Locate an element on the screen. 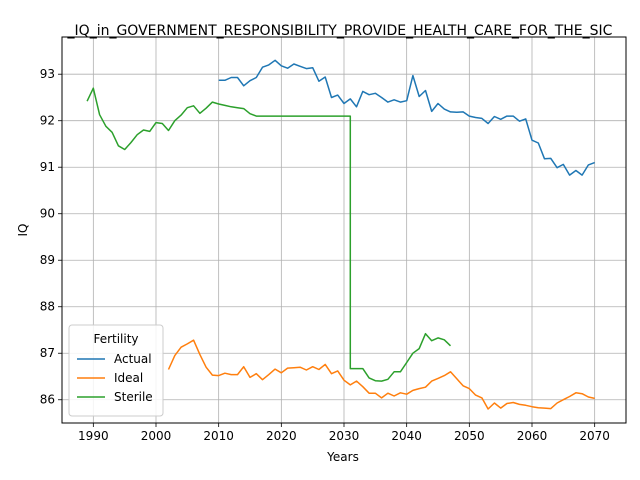  y-tick-label: 92 is located at coordinates (47, 121).